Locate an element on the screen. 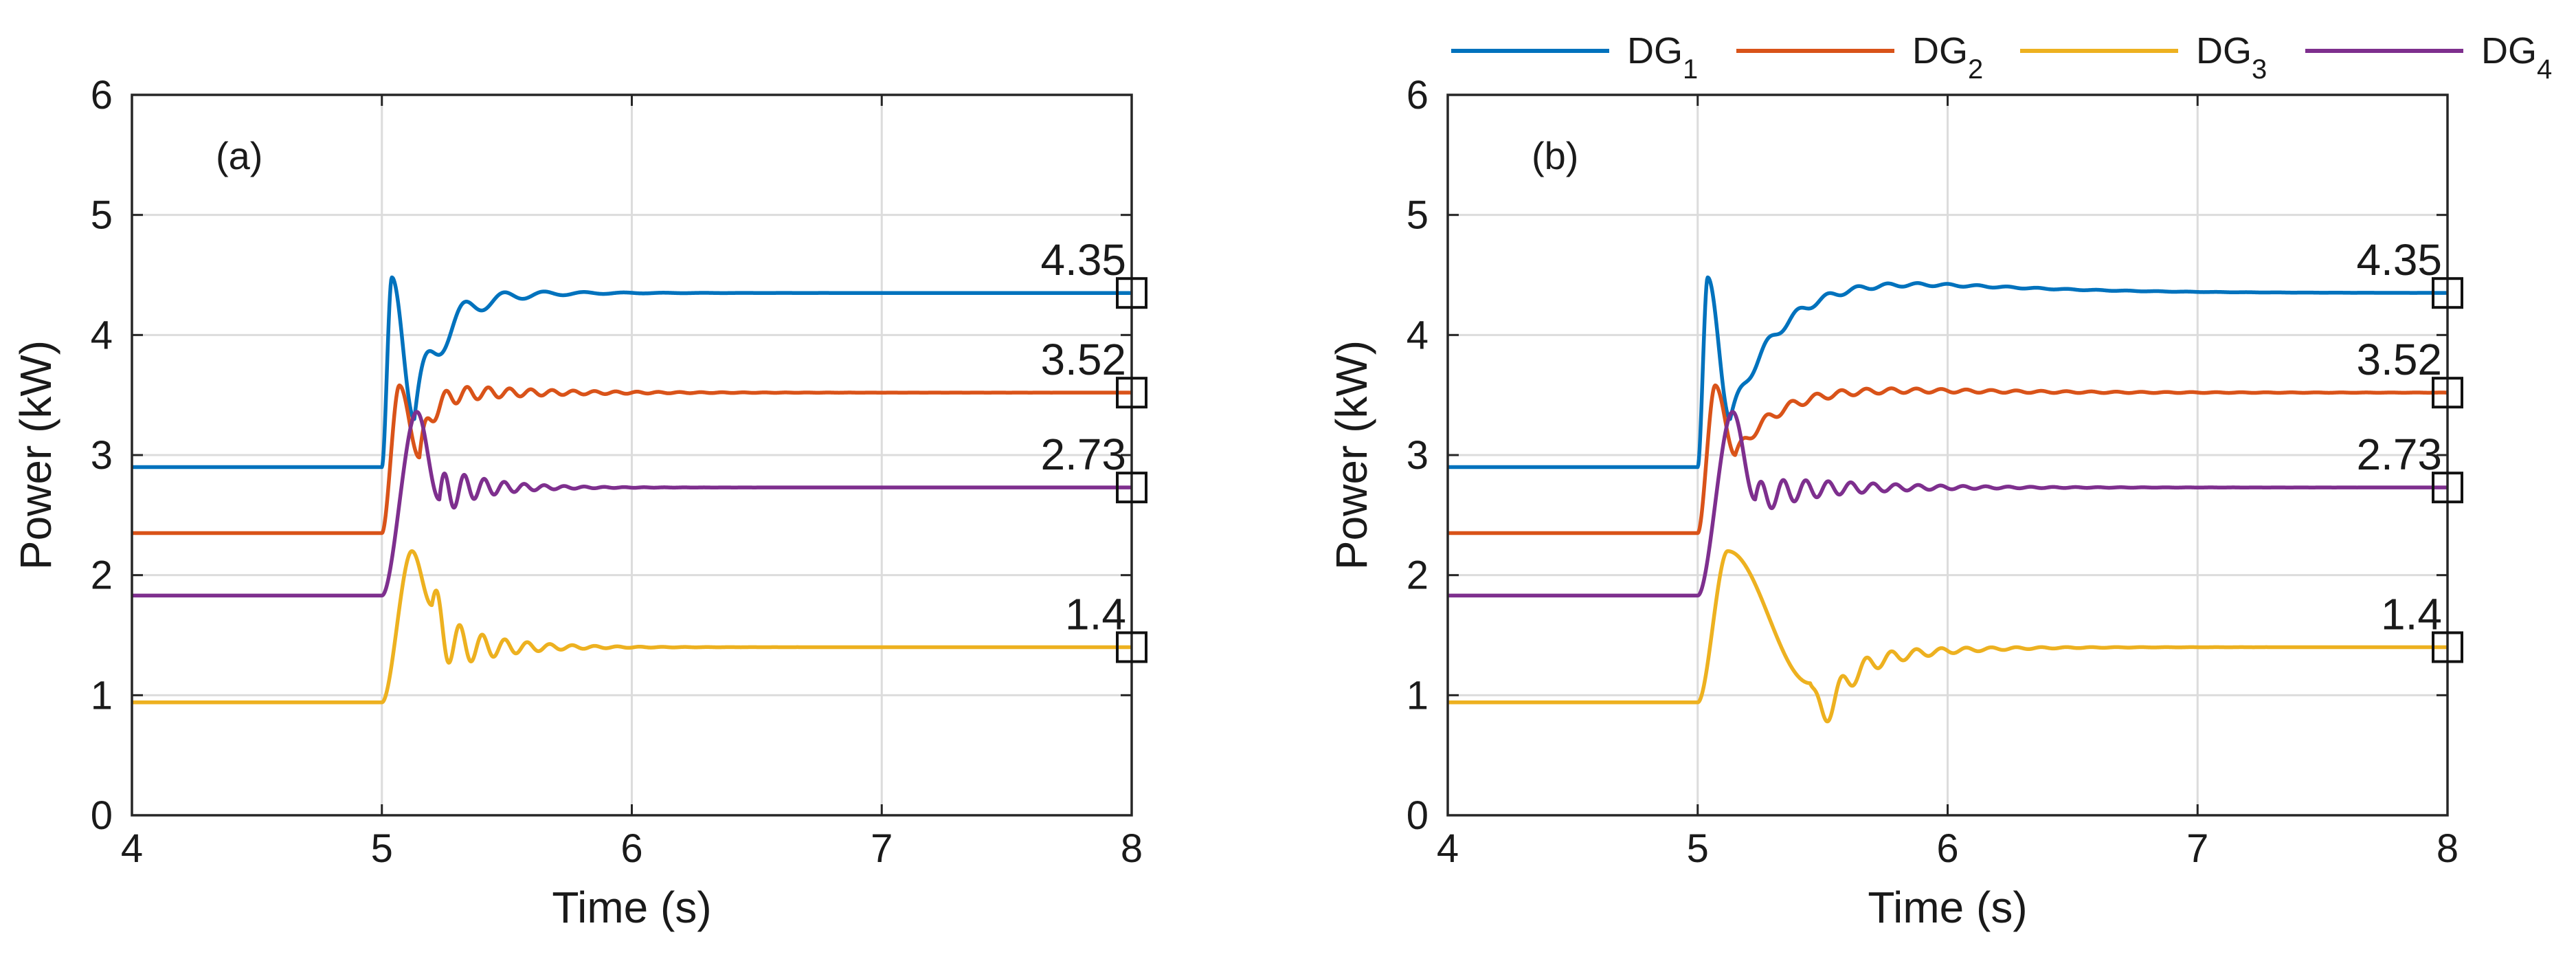  legend-label-dg4: DG4 is located at coordinates (2516, 58).